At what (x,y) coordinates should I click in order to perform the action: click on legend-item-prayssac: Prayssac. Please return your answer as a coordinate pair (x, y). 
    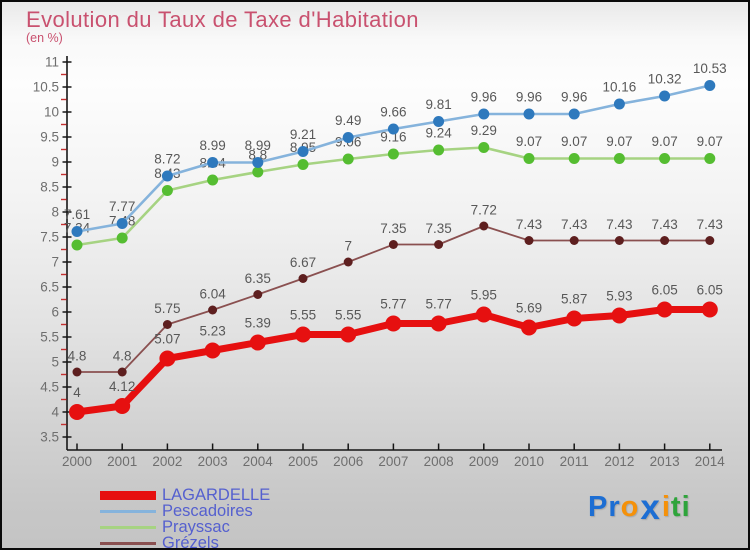
    Looking at the image, I should click on (185, 527).